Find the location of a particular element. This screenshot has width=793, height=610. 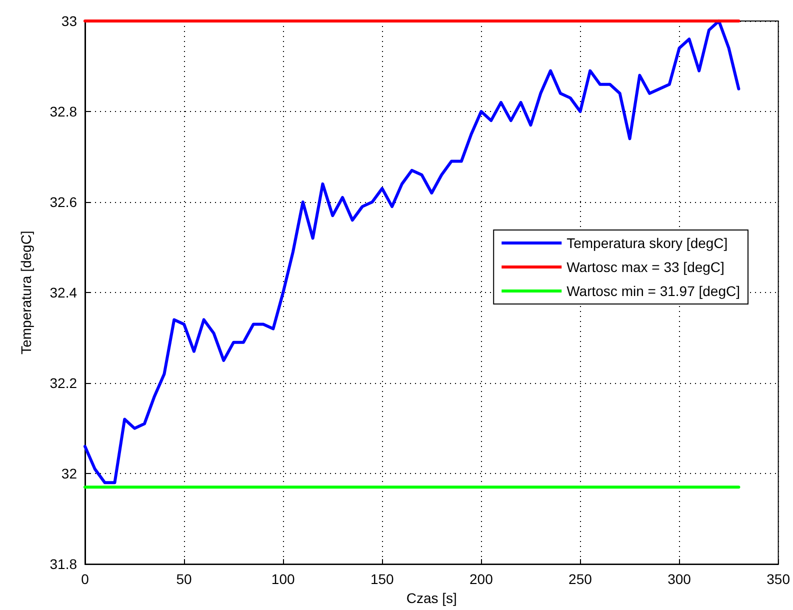

y-tick-label: 32.8 is located at coordinates (64, 112).